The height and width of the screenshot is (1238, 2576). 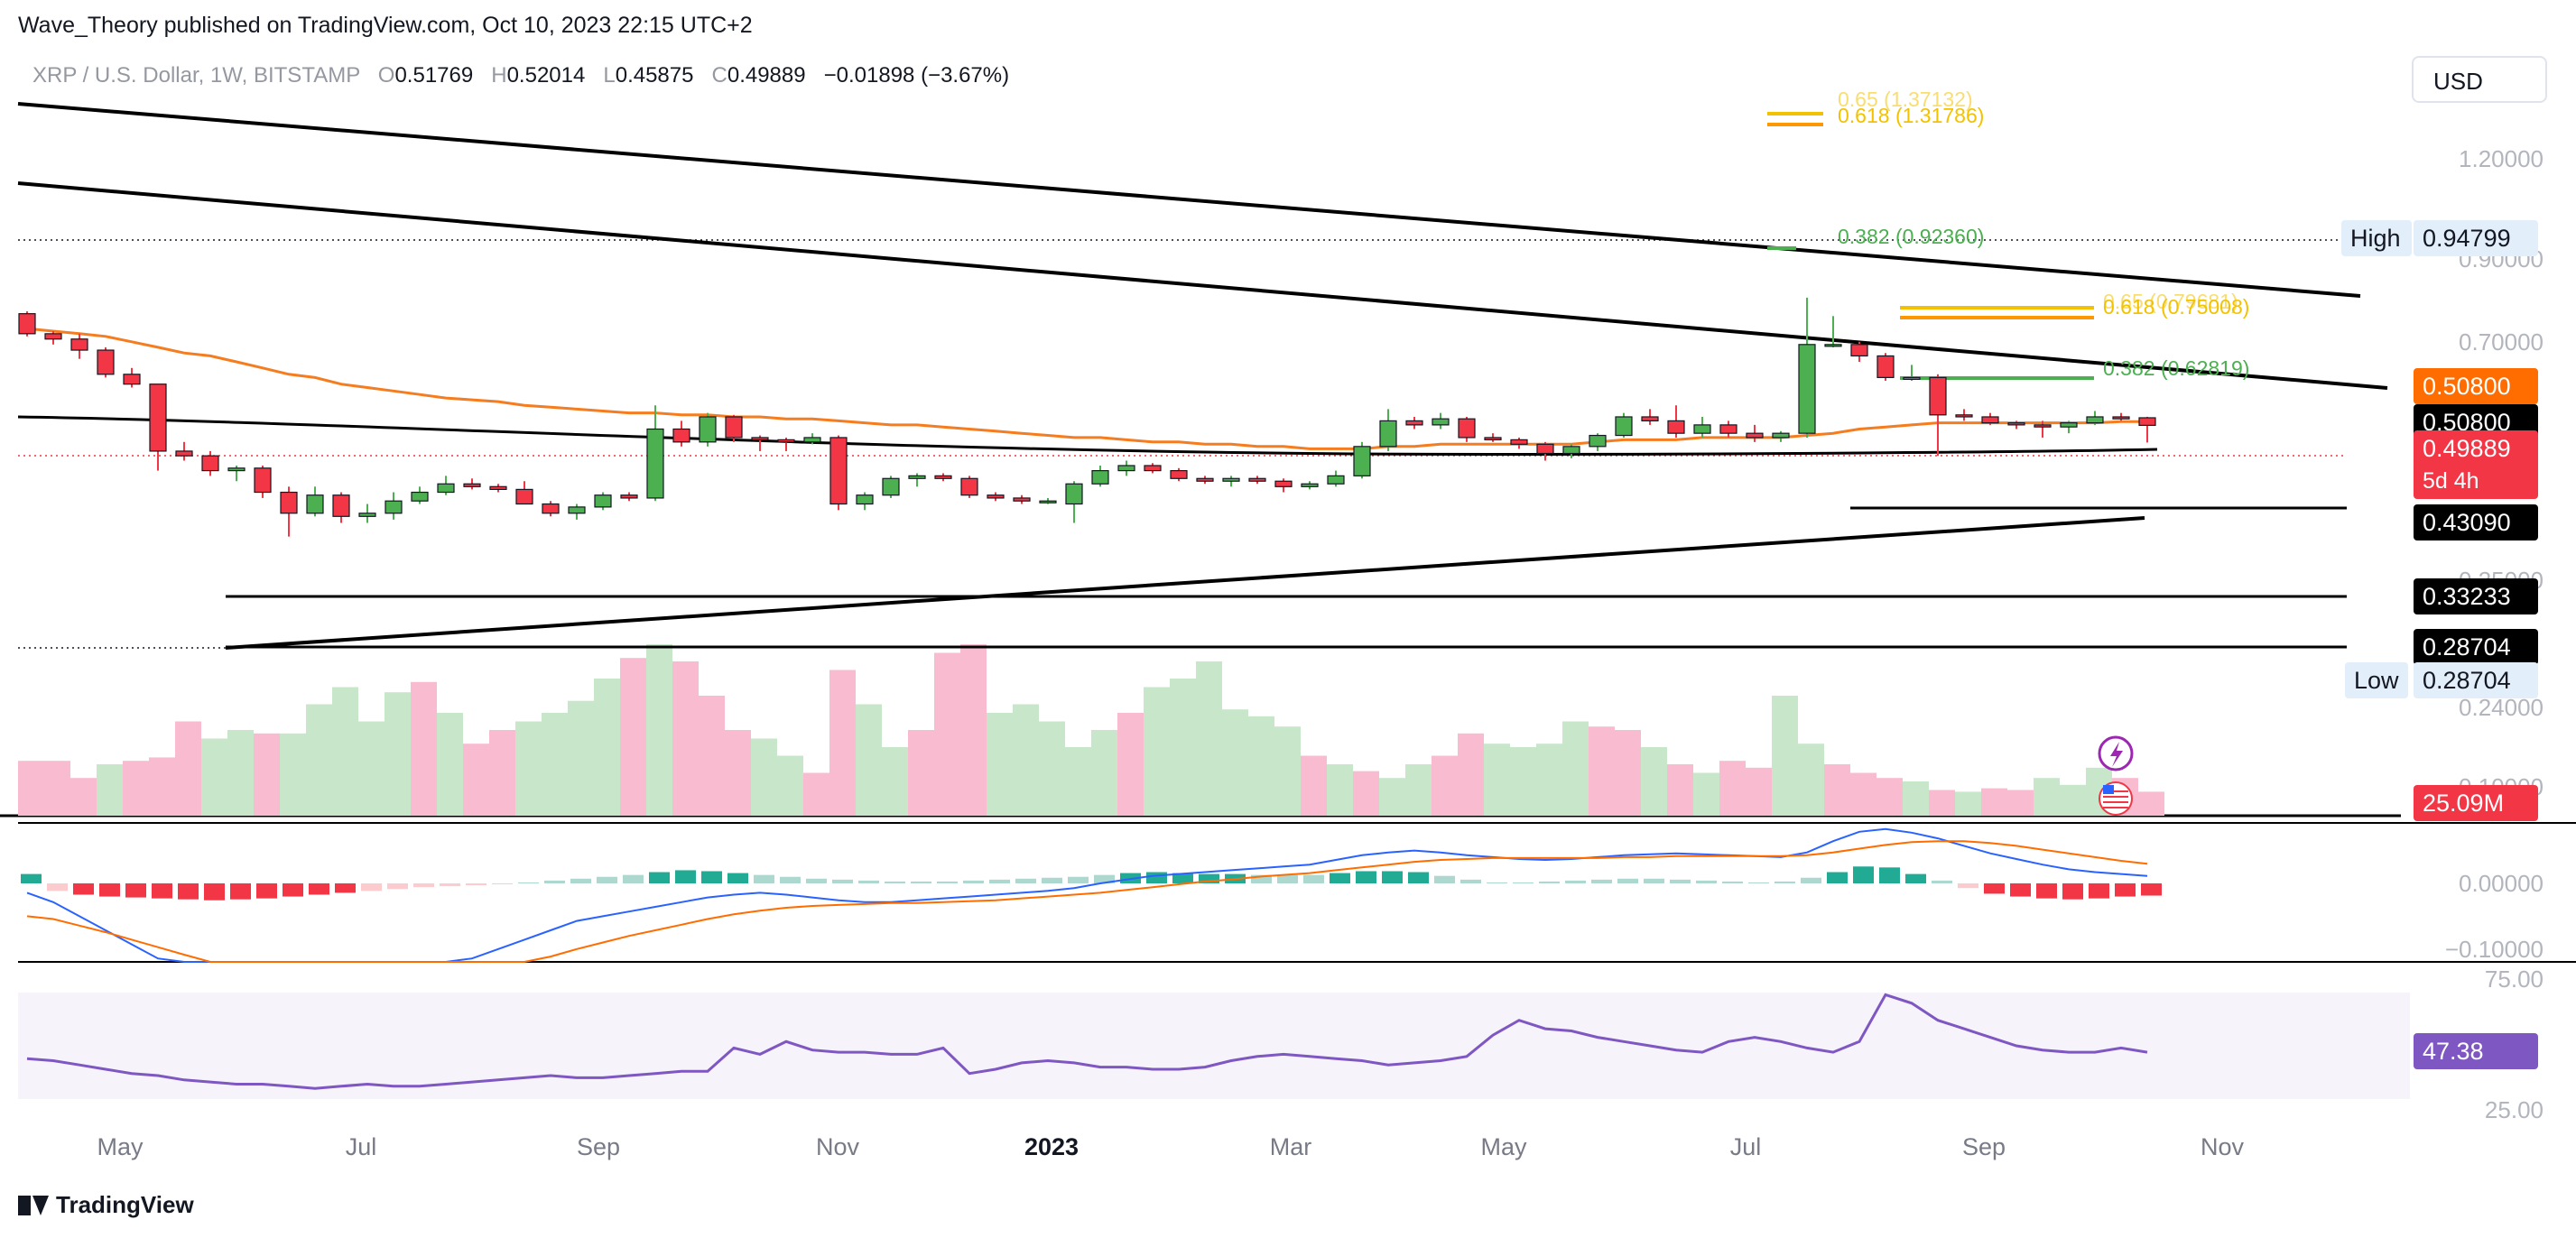 What do you see at coordinates (2476, 680) in the screenshot?
I see `low-price-tag: 0.28704` at bounding box center [2476, 680].